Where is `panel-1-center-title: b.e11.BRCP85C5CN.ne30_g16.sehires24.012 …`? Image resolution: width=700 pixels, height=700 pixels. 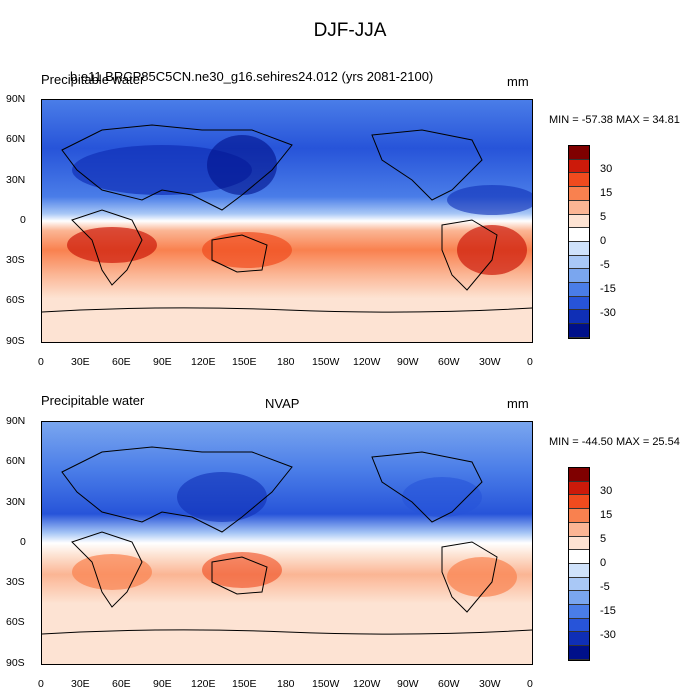
panel-1-center-title: b.e11.BRCP85C5CN.ne30_g16.sehires24.012 … is located at coordinates (252, 76).